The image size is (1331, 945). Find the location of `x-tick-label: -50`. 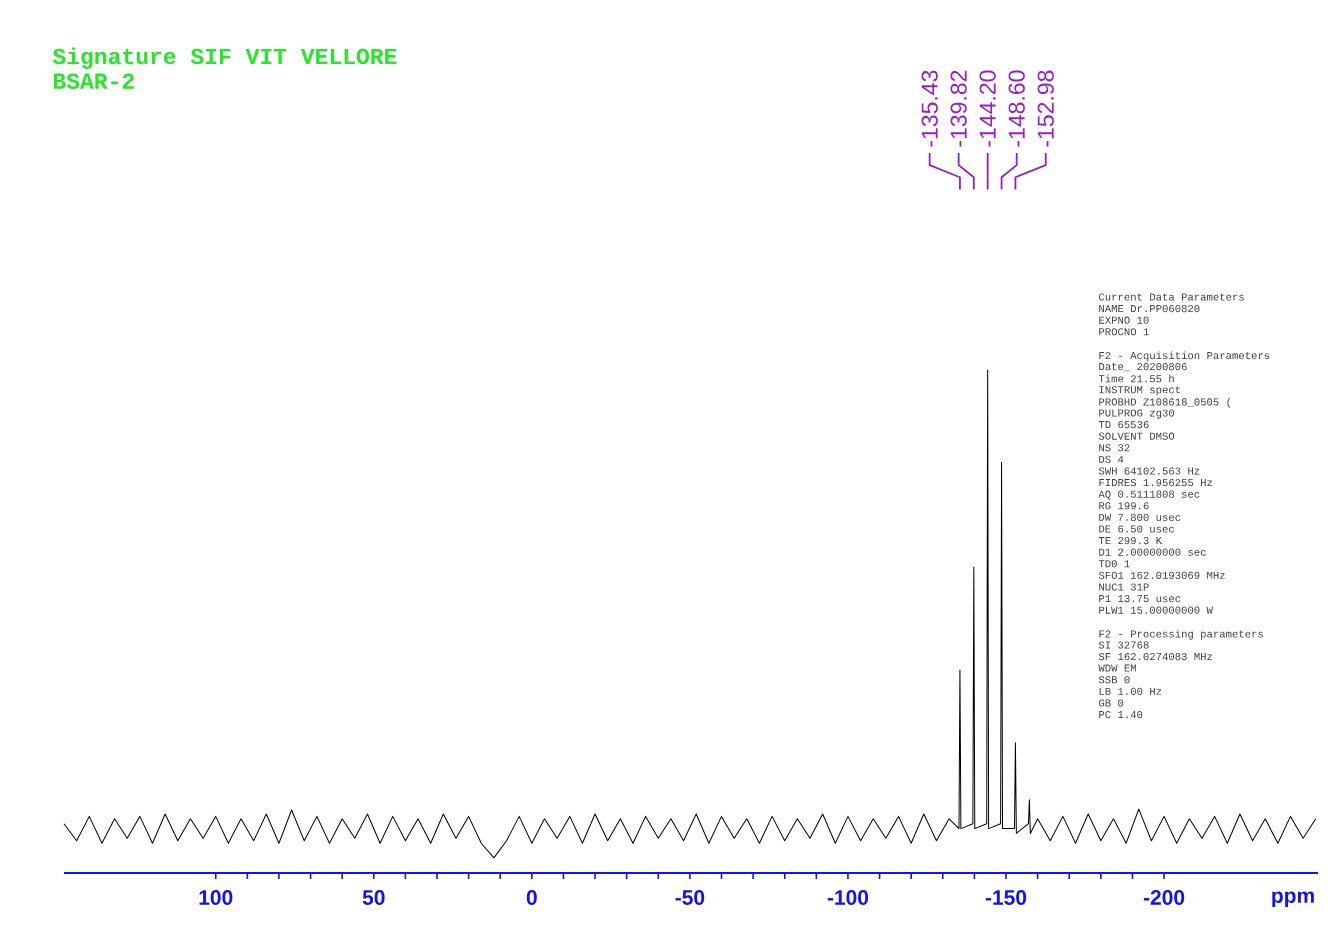

x-tick-label: -50 is located at coordinates (690, 897).